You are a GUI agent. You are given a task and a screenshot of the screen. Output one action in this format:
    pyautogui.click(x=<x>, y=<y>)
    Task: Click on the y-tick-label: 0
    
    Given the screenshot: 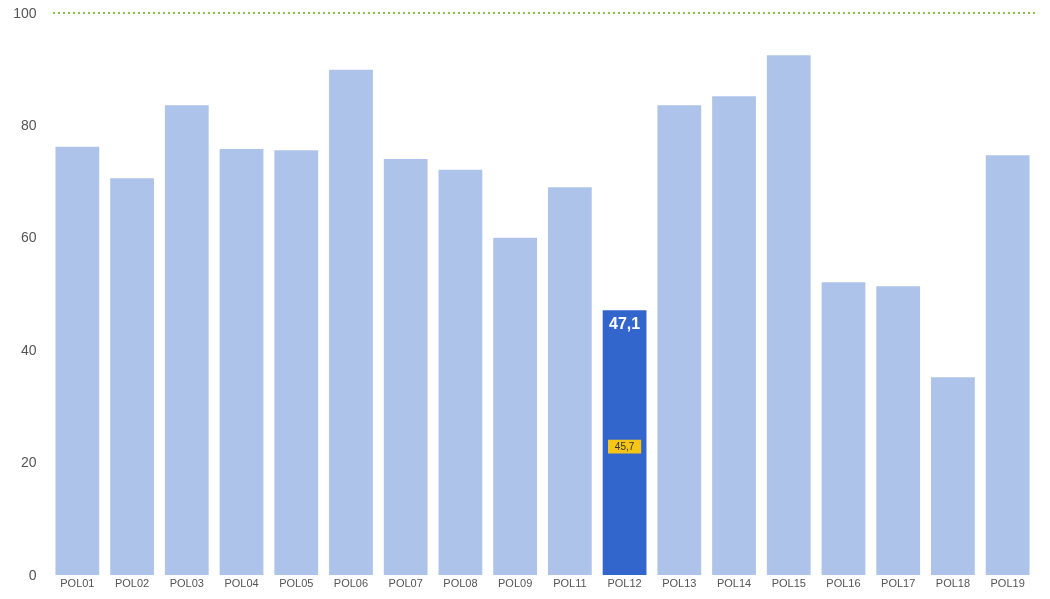 What is the action you would take?
    pyautogui.click(x=32, y=574)
    